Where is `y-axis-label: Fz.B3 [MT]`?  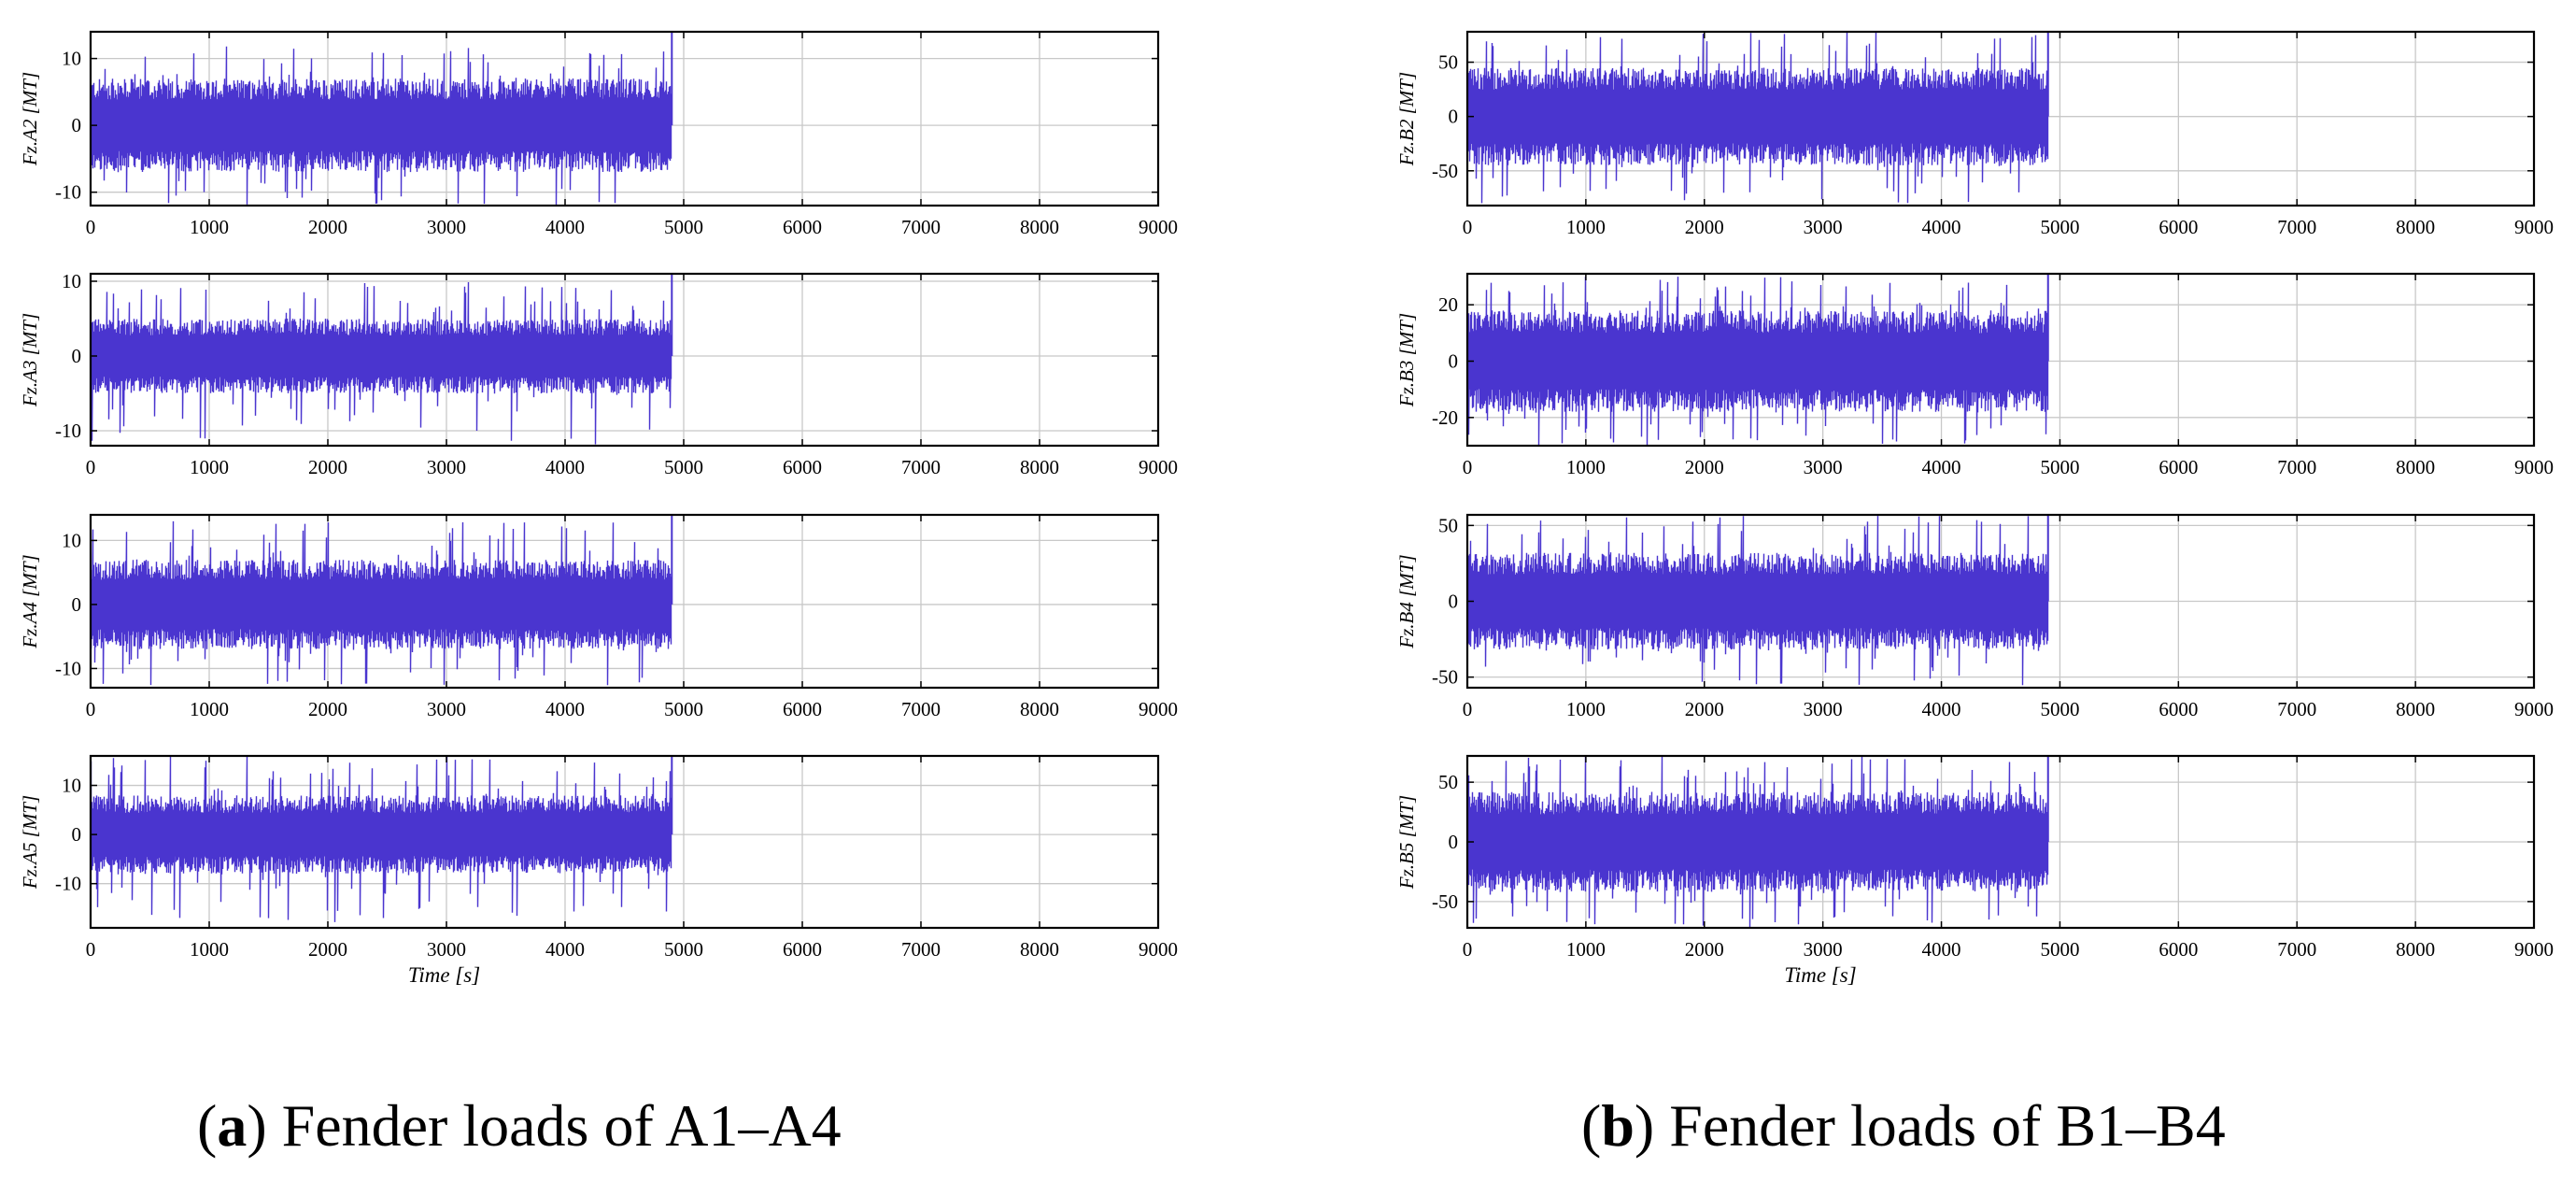 y-axis-label: Fz.B3 [MT] is located at coordinates (1406, 360).